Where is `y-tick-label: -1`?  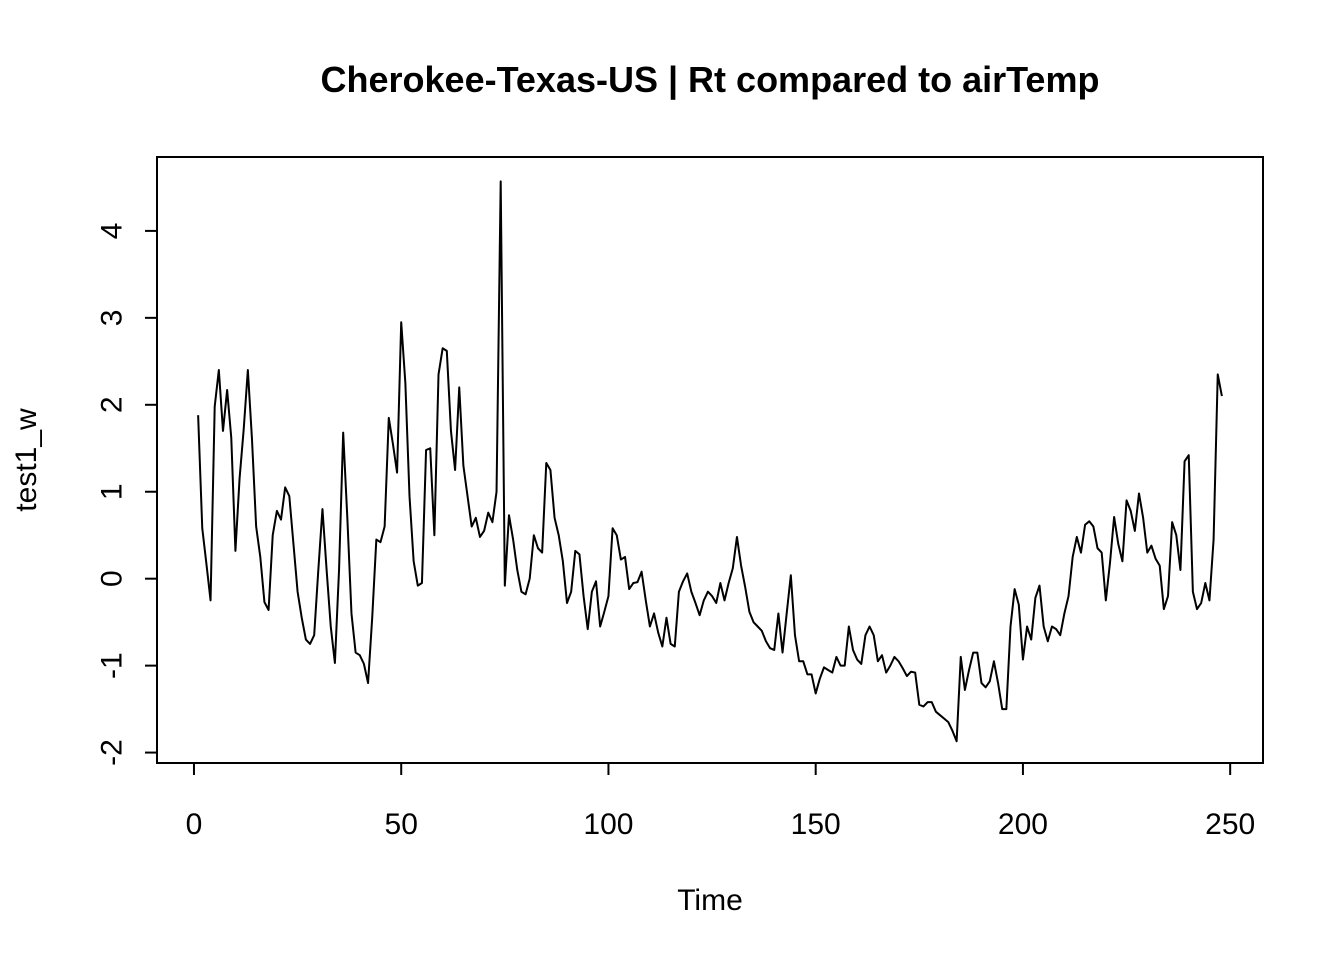 y-tick-label: -1 is located at coordinates (112, 665).